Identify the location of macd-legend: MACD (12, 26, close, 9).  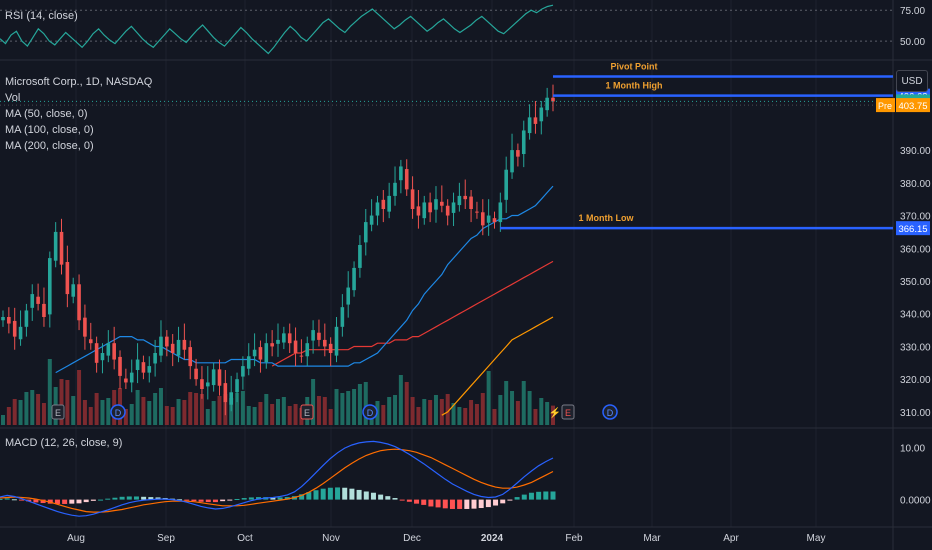
(64, 443).